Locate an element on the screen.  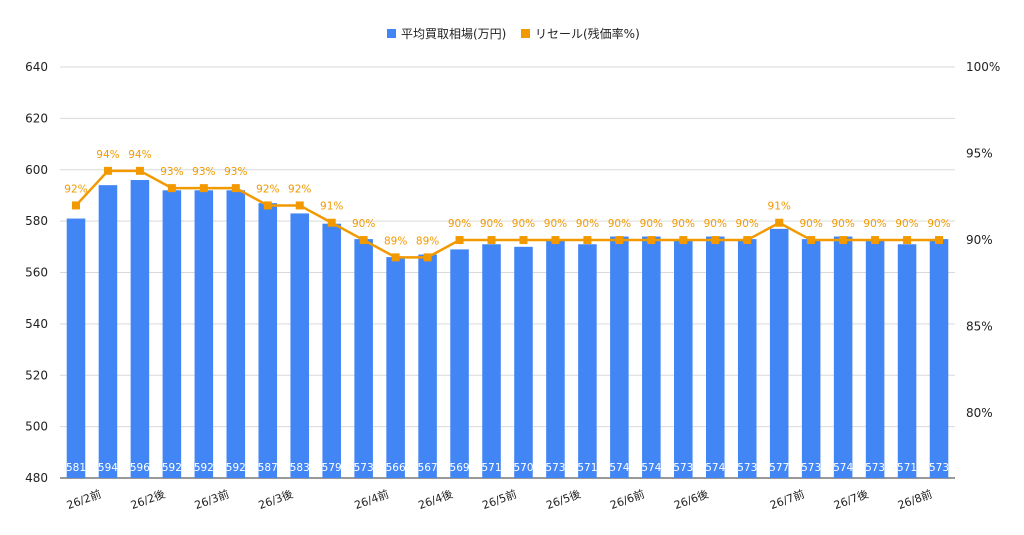
x-tick-label: 26/6後 is located at coordinates (691, 499).